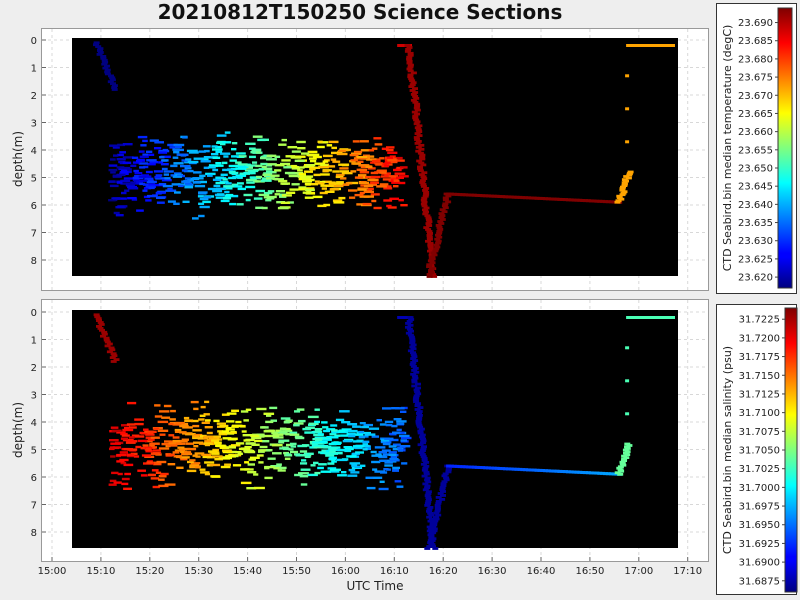 The width and height of the screenshot is (800, 600). I want to click on x-tick-label: 15:40, so click(247, 571).